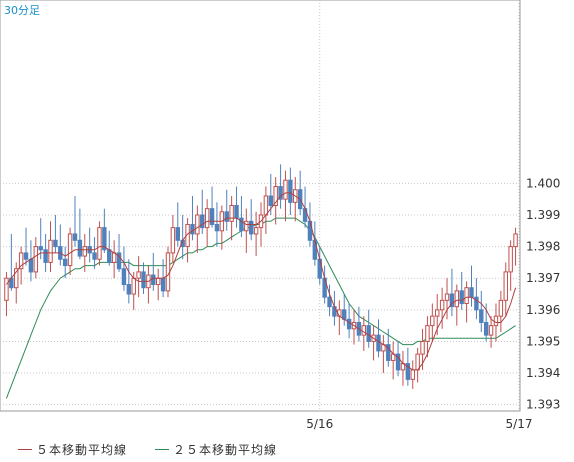 This screenshot has height=462, width=574. What do you see at coordinates (543, 310) in the screenshot?
I see `y-tick-label: 1.396` at bounding box center [543, 310].